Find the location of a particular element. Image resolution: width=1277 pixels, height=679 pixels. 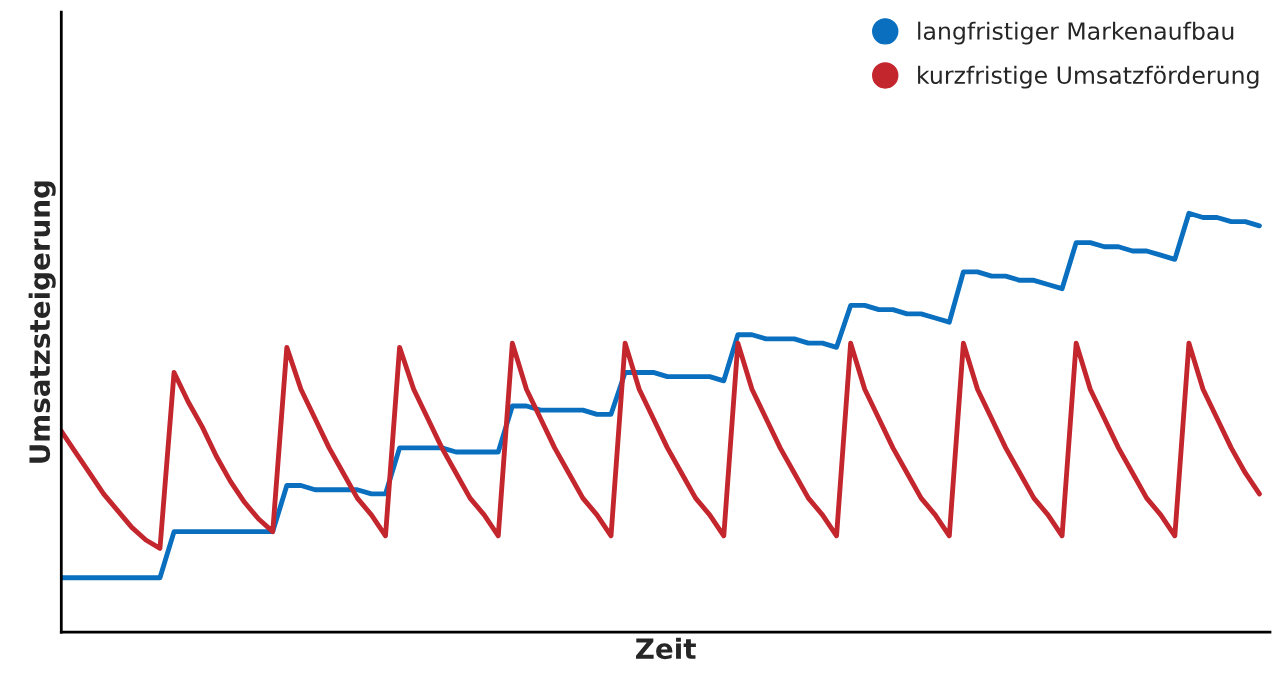

legend-label: langfristiger Markenaufbau is located at coordinates (1076, 33).